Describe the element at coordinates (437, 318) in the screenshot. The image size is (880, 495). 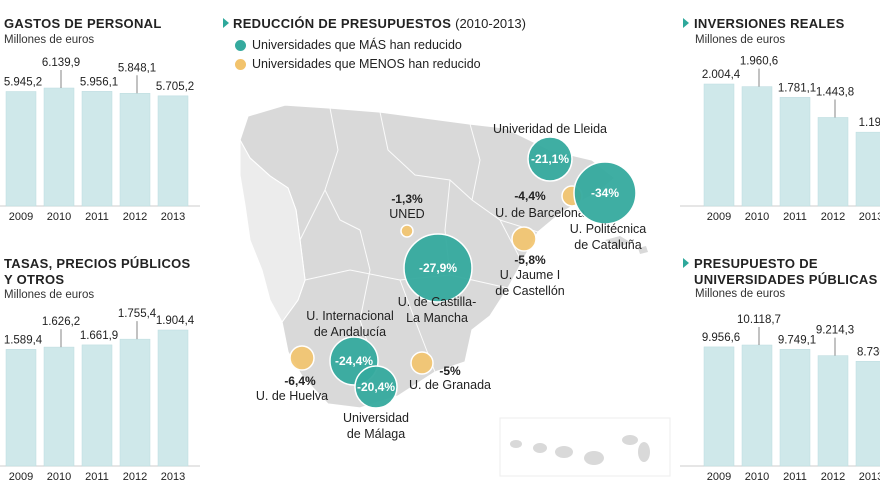
I see `university-name: La Mancha` at that location.